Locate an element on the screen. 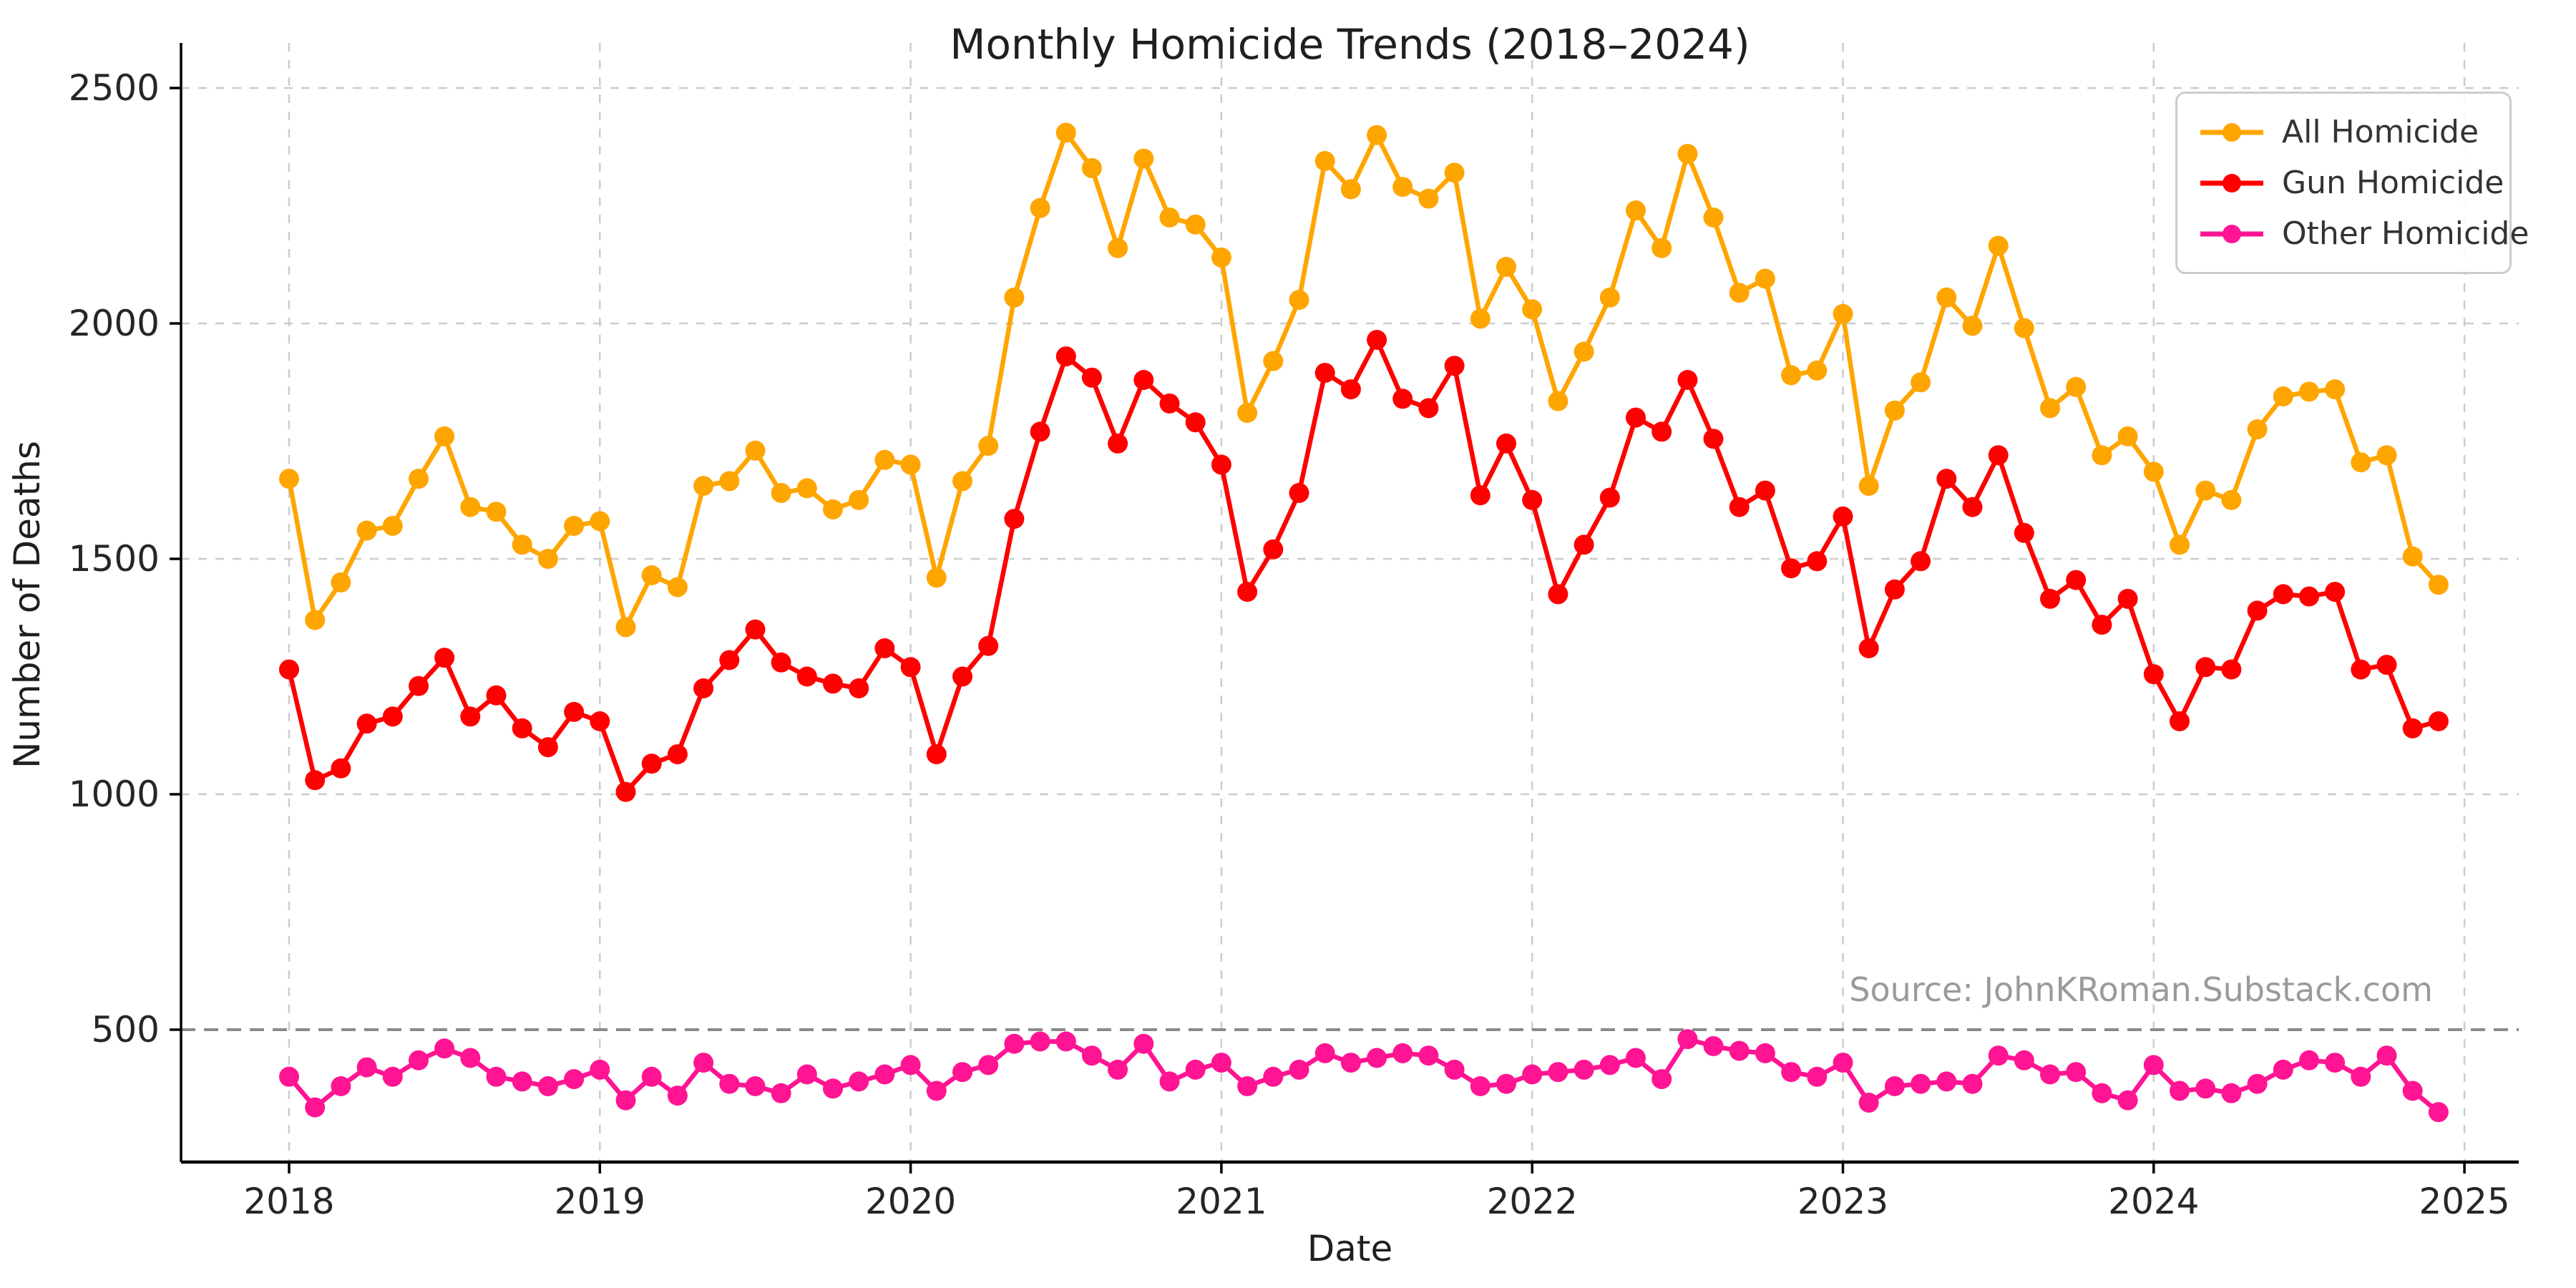 The width and height of the screenshot is (2576, 1288). x-tick-label: 2023 is located at coordinates (1842, 1201).